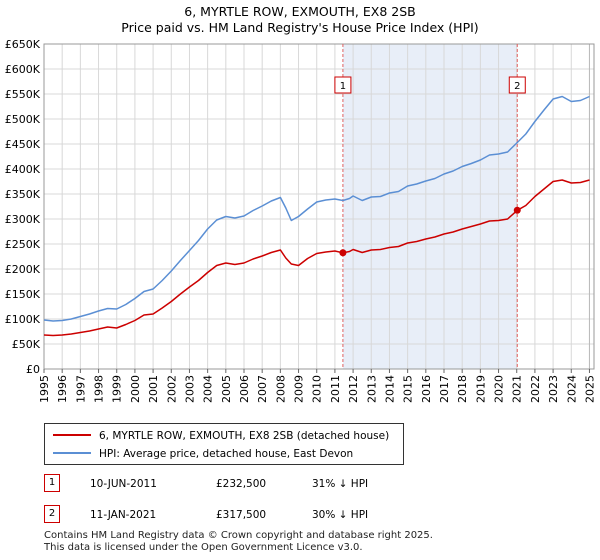  Describe the element at coordinates (62, 389) in the screenshot. I see `x-tick-label: 1996` at that location.